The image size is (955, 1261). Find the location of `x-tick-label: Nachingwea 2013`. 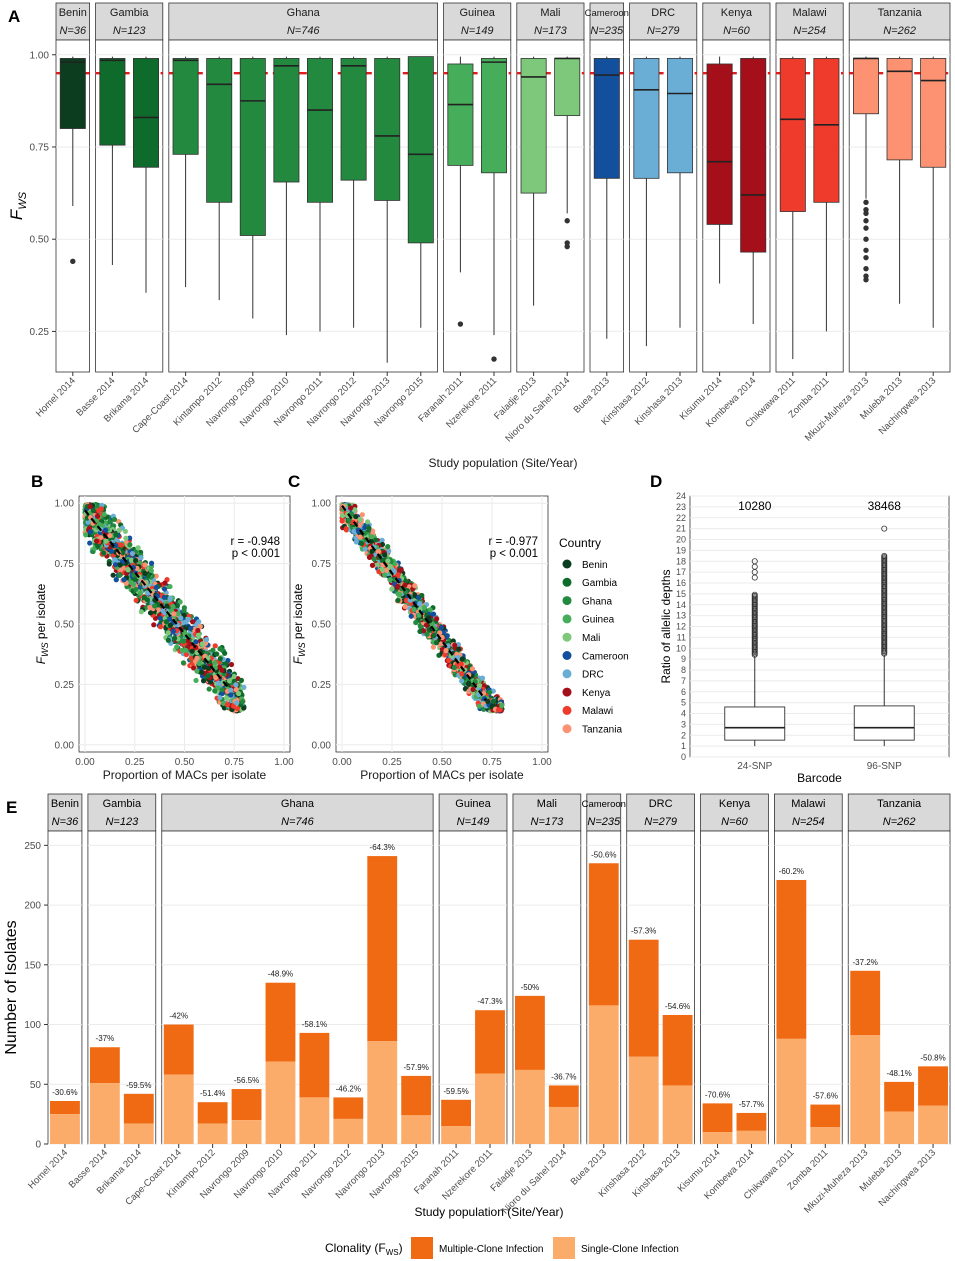

x-tick-label: Nachingwea 2013 is located at coordinates (908, 1178).